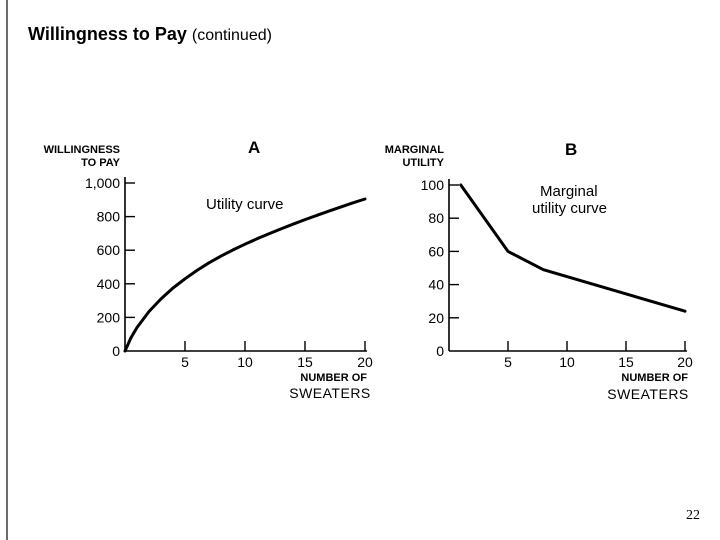 The height and width of the screenshot is (540, 720). Describe the element at coordinates (567, 362) in the screenshot. I see `chart-b-x-tick-label: 10` at that location.